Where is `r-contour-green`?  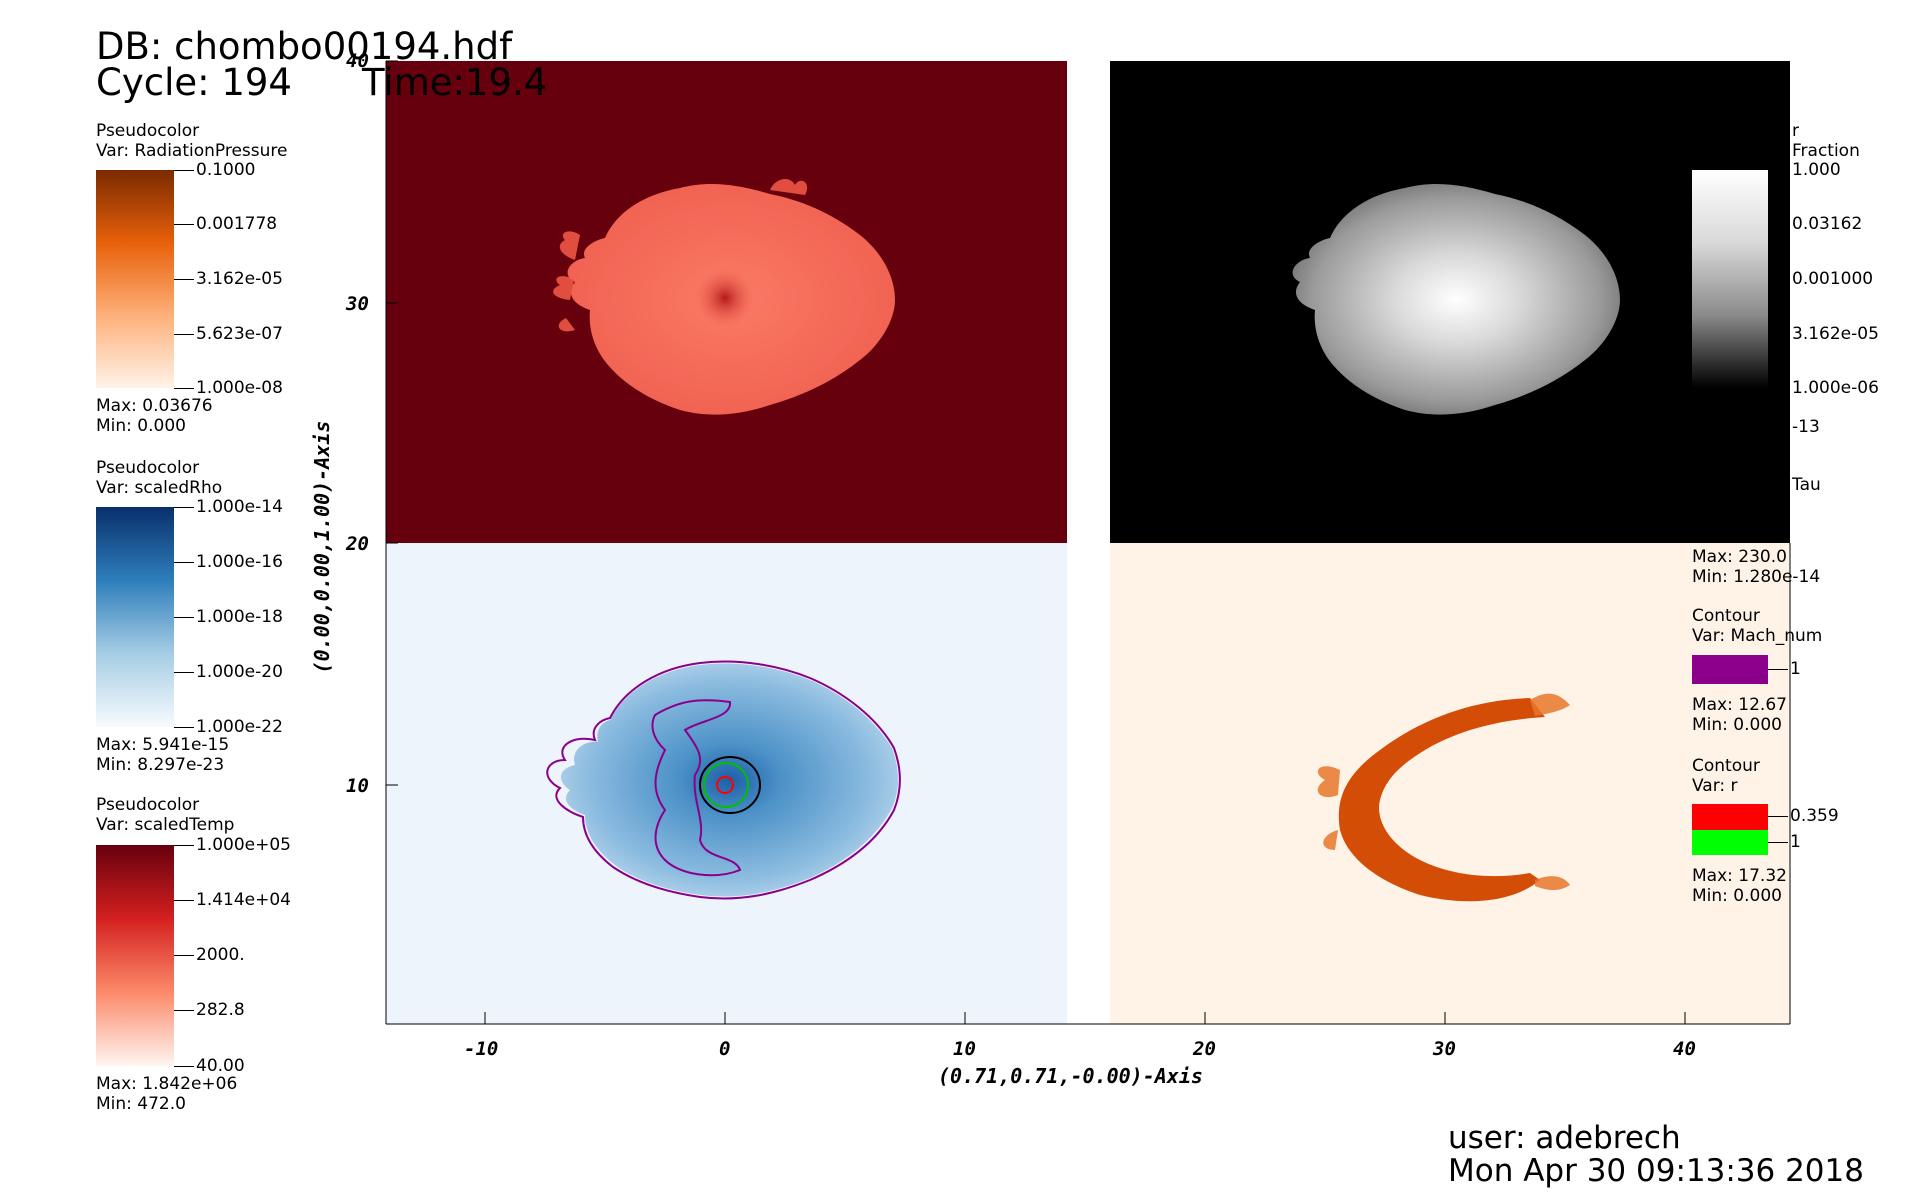 r-contour-green is located at coordinates (726, 785).